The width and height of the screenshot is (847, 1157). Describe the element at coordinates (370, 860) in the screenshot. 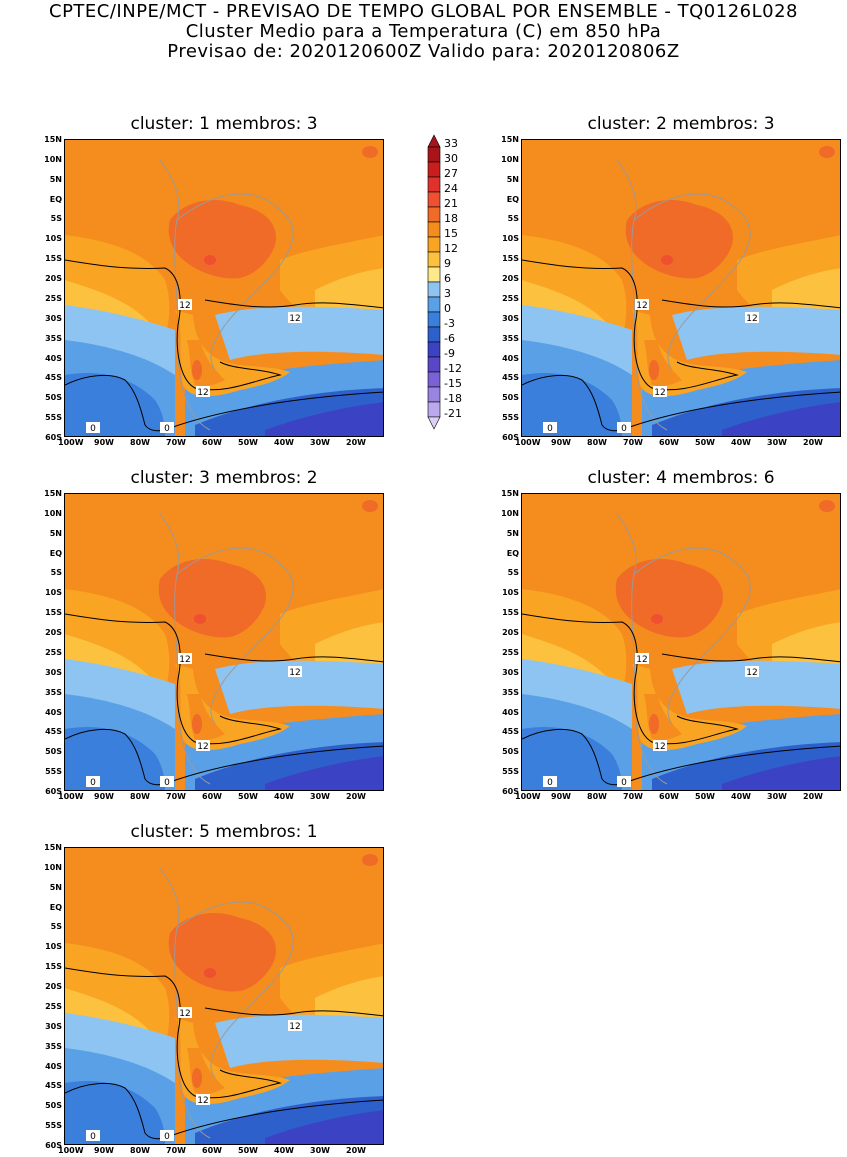

I see `ne-warm-patch` at that location.